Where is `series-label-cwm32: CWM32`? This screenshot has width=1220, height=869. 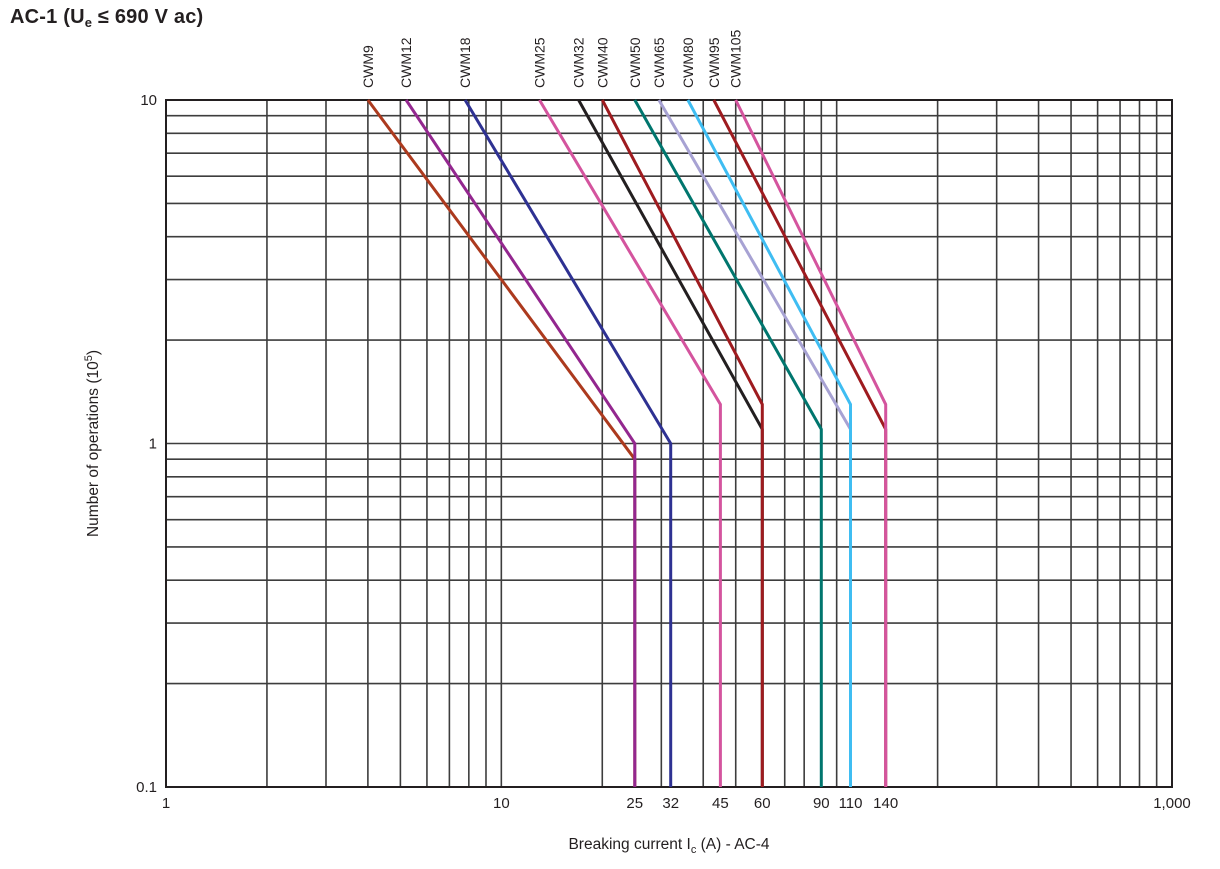
series-label-cwm32: CWM32 is located at coordinates (579, 62).